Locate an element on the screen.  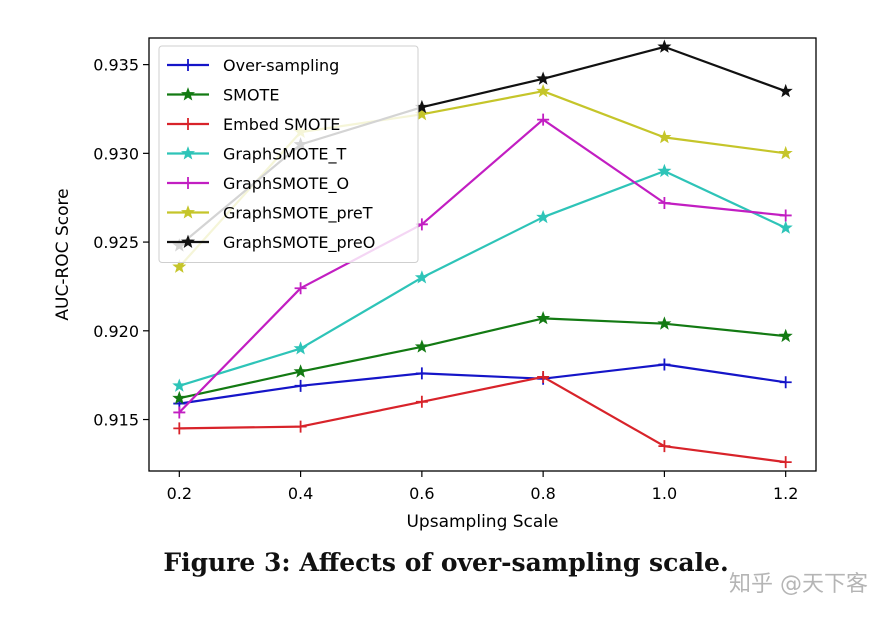
legend-entry-embed-smote: Embed SMOTE is located at coordinates (253, 124).